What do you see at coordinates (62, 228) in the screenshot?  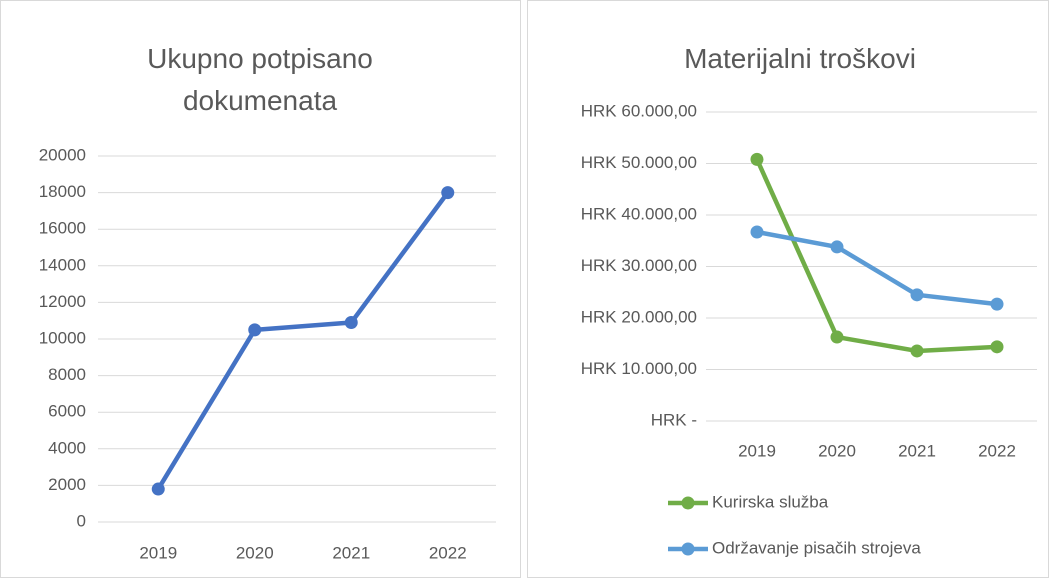 I see `y-tick-label: 16000` at bounding box center [62, 228].